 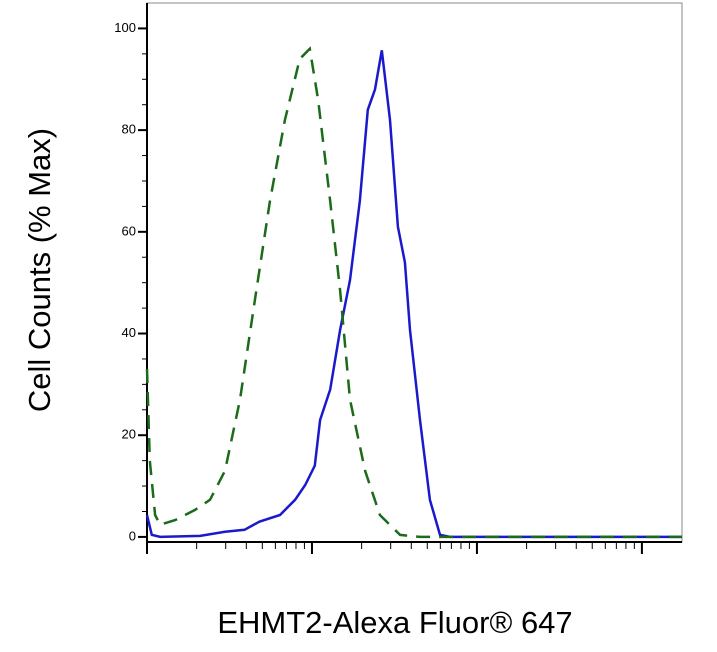 What do you see at coordinates (39, 270) in the screenshot?
I see `y-axis-title: Cell Counts (% Max)` at bounding box center [39, 270].